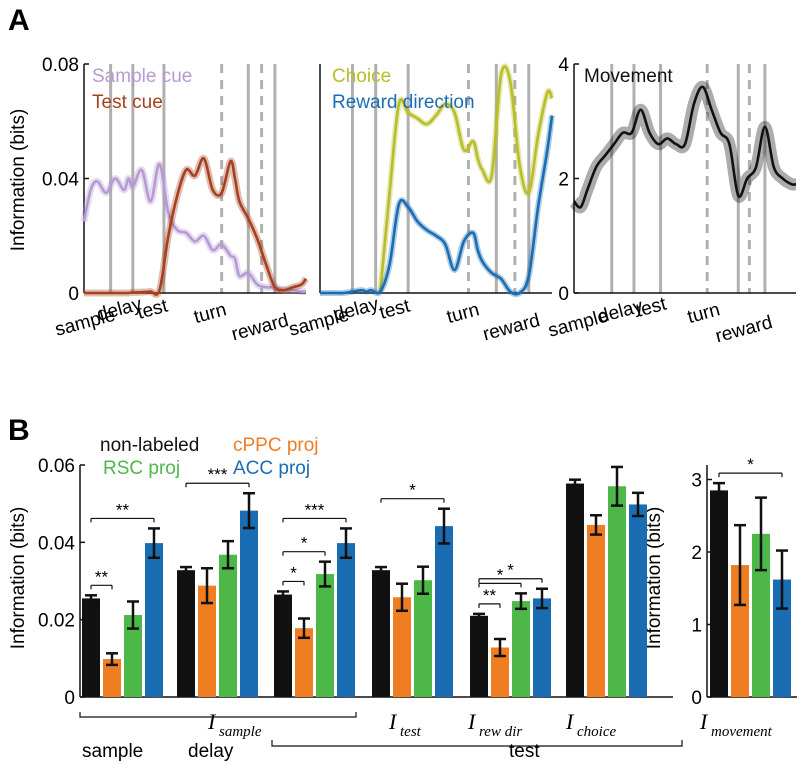 Image resolution: width=800 pixels, height=764 pixels. What do you see at coordinates (510, 629) in the screenshot?
I see `bar-group-4: *** *` at bounding box center [510, 629].